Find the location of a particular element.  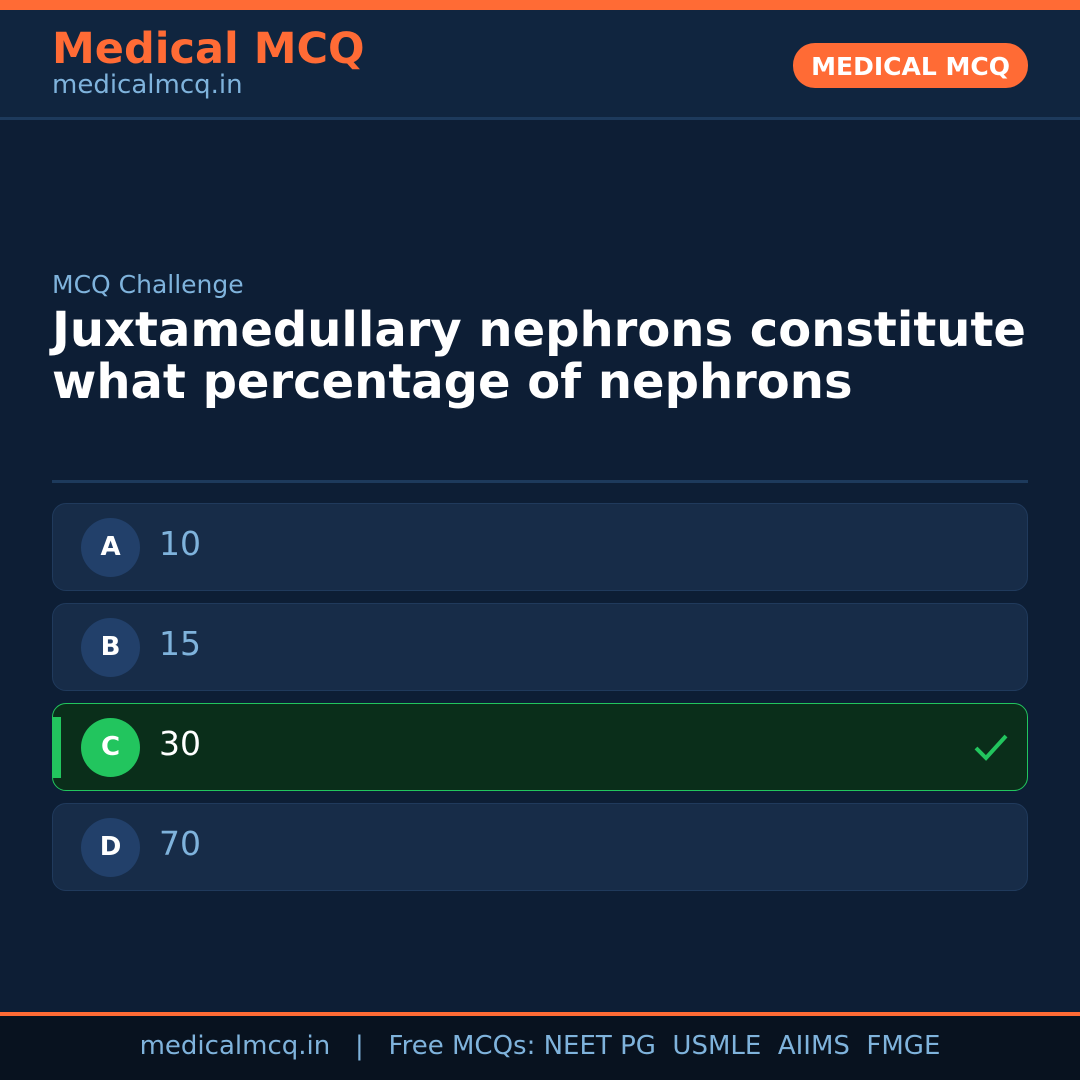

option-letter: D is located at coordinates (110, 847).